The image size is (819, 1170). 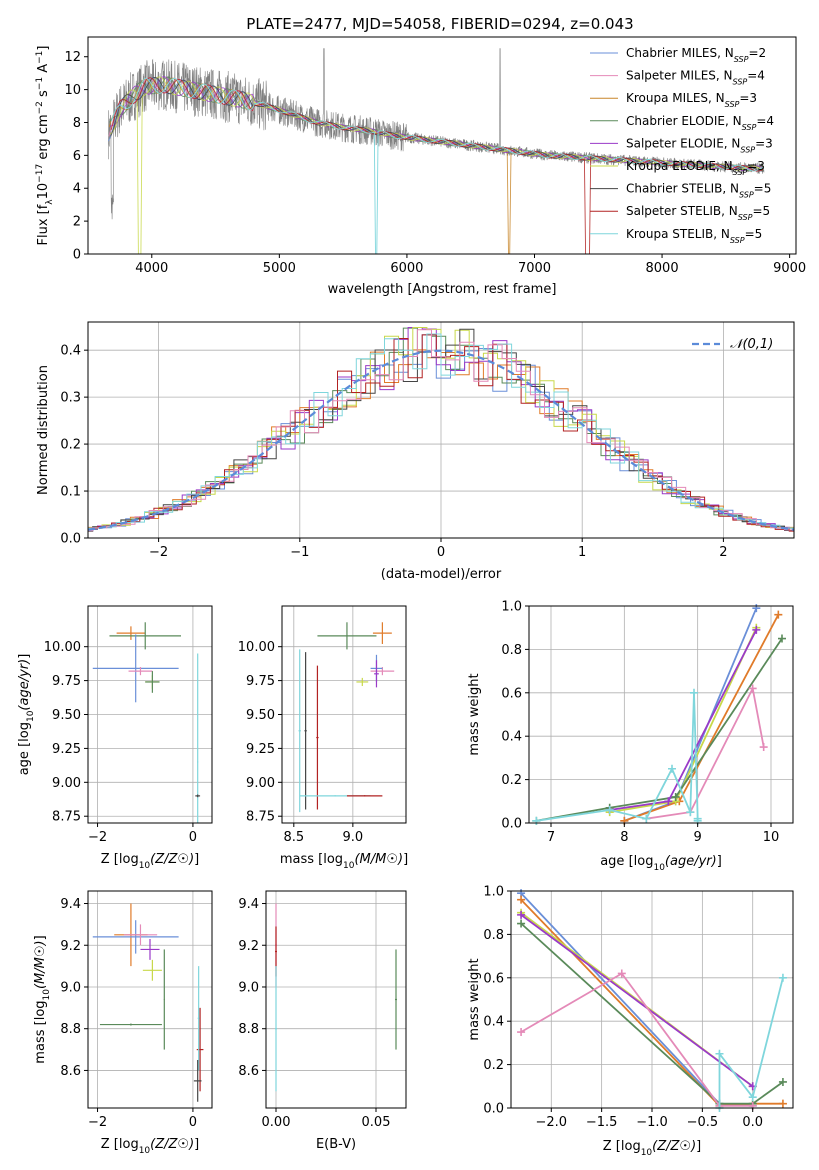 I want to click on y-tick-label: 0.6, so click(x=511, y=693).